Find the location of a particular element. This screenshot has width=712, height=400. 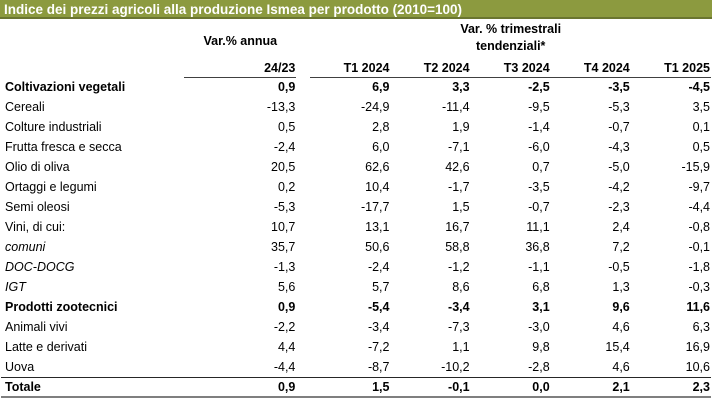

value-cell: -2,3 is located at coordinates (619, 207).